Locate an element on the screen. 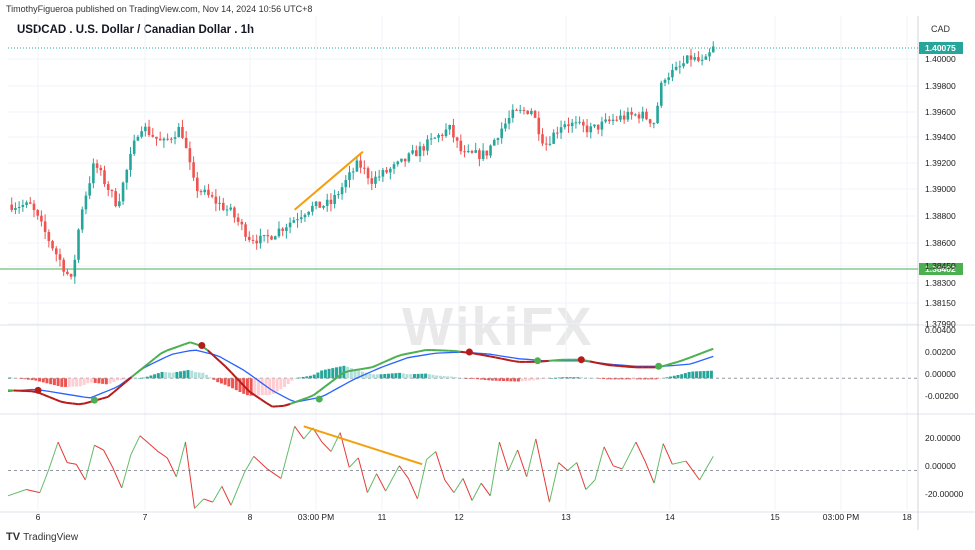  price-tick-label: 1.37990 is located at coordinates (940, 324).